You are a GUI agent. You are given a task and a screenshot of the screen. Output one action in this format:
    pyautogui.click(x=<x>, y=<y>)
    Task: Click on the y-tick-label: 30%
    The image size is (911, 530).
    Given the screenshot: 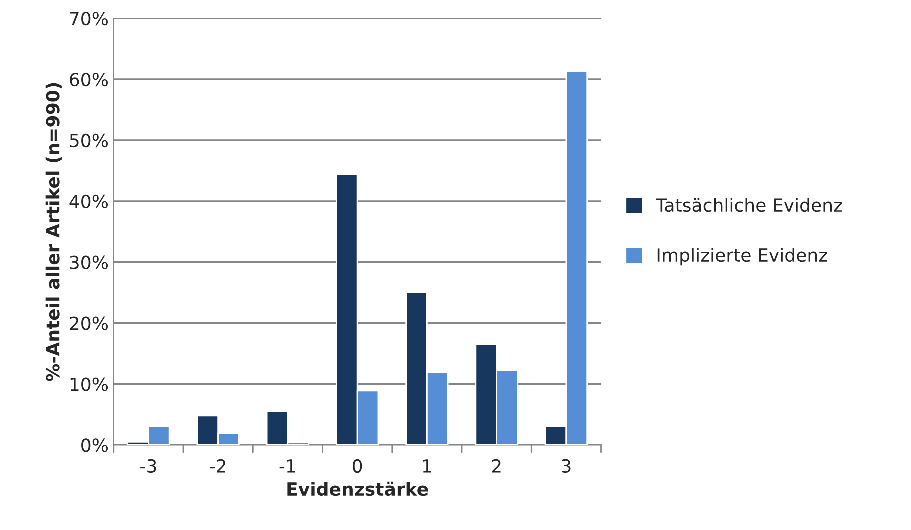 What is the action you would take?
    pyautogui.click(x=89, y=263)
    